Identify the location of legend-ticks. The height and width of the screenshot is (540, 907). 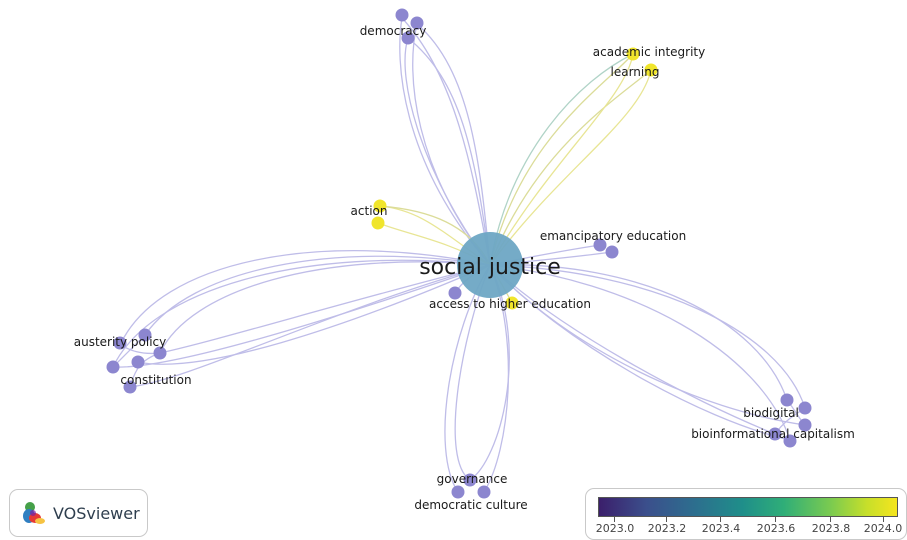
(748, 520).